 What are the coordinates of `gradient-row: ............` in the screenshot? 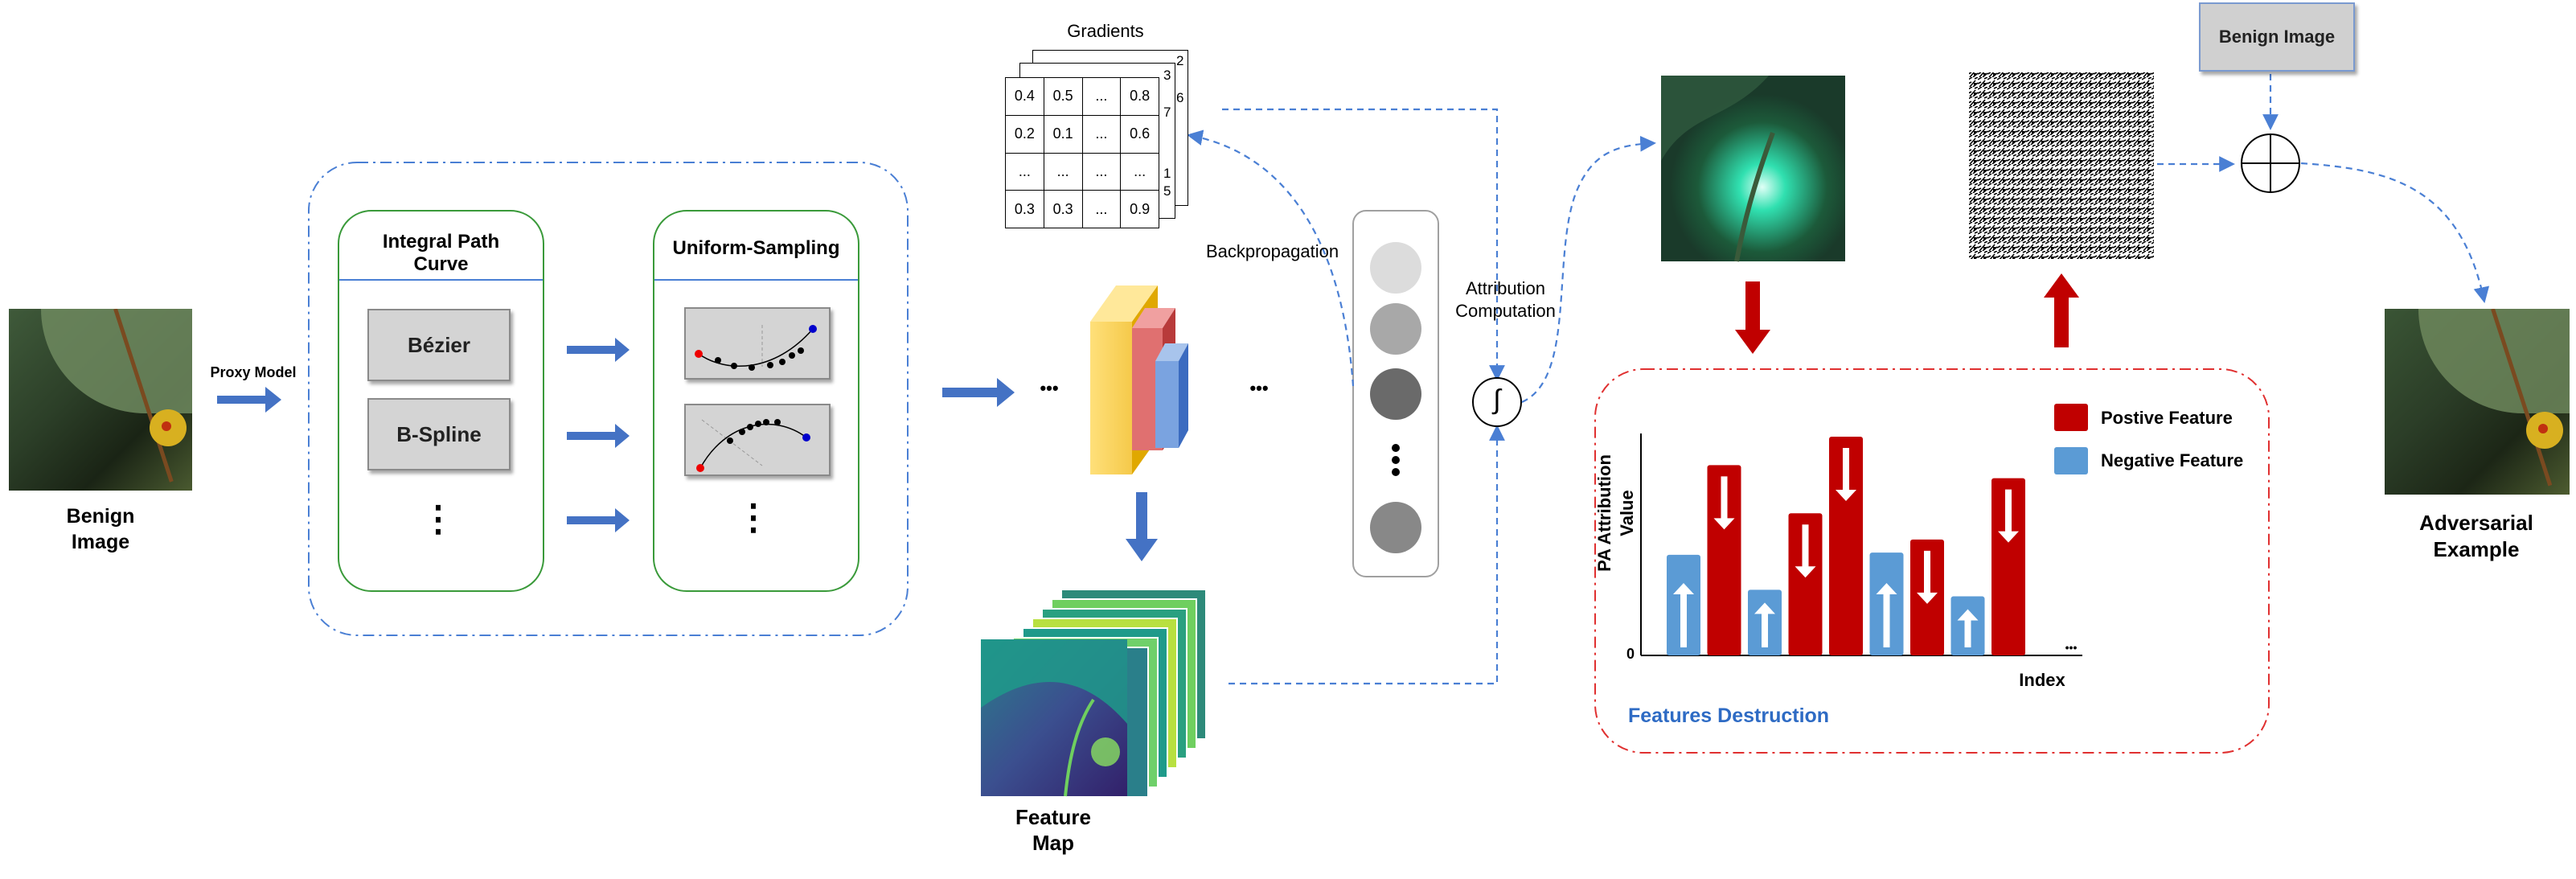 It's located at (1082, 171).